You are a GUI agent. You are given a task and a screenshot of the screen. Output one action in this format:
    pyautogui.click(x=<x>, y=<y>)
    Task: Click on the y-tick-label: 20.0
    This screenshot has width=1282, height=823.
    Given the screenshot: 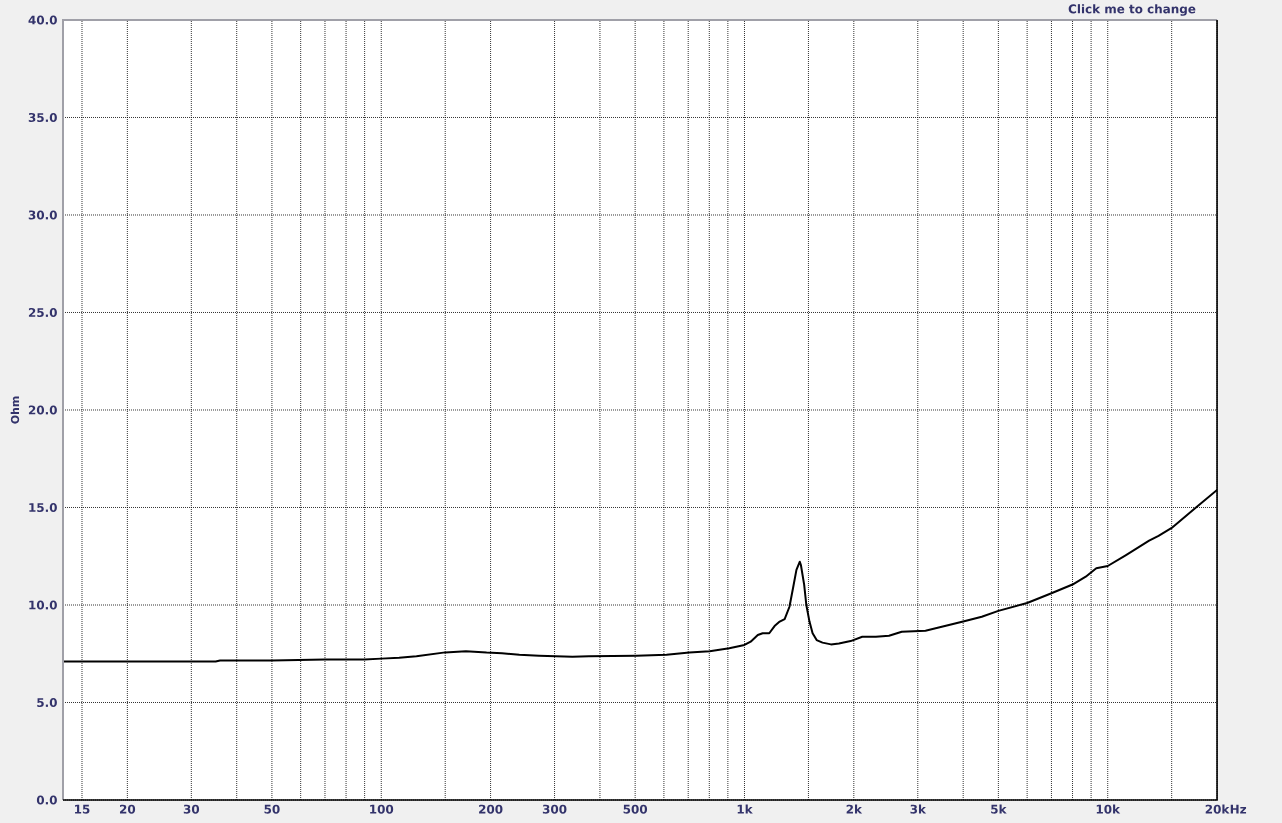 What is the action you would take?
    pyautogui.click(x=42, y=410)
    